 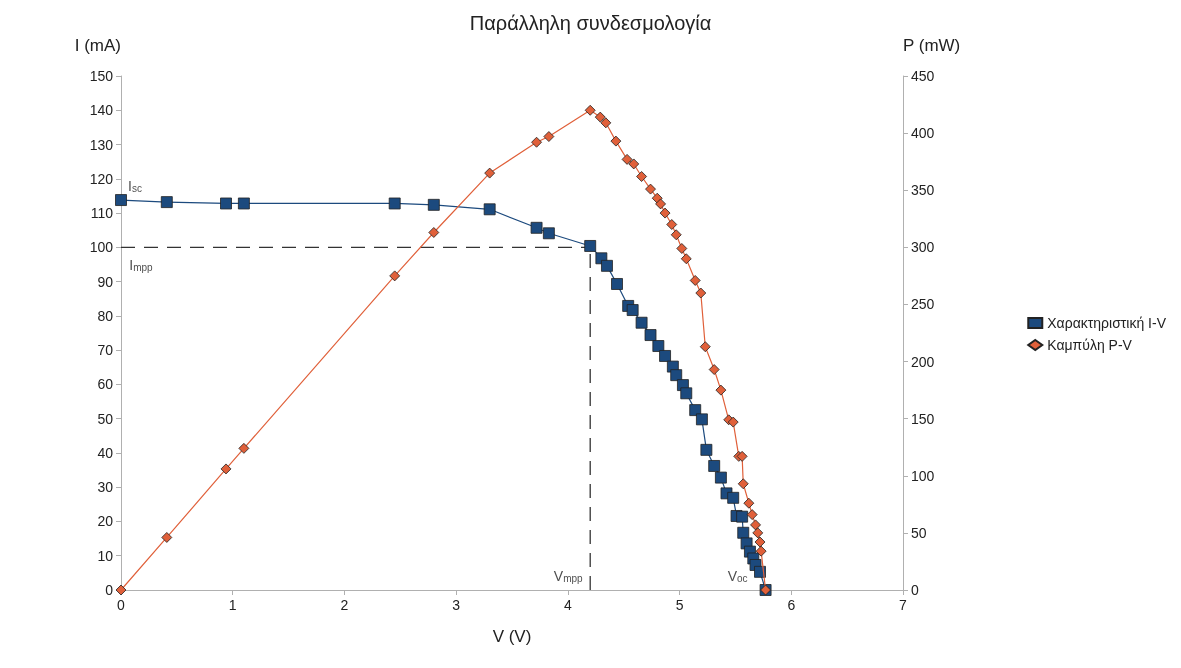 I want to click on y-tick-label: 20, so click(x=105, y=521).